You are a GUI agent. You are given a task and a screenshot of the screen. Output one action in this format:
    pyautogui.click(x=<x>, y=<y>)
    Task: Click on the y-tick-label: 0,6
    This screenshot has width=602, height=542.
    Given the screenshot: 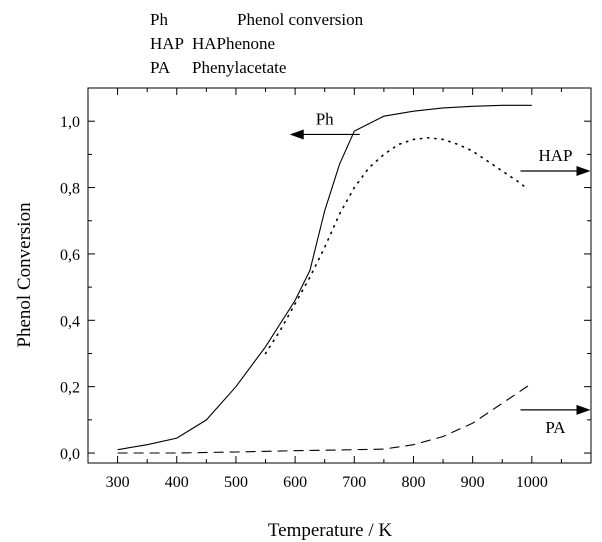 What is the action you would take?
    pyautogui.click(x=70, y=255)
    